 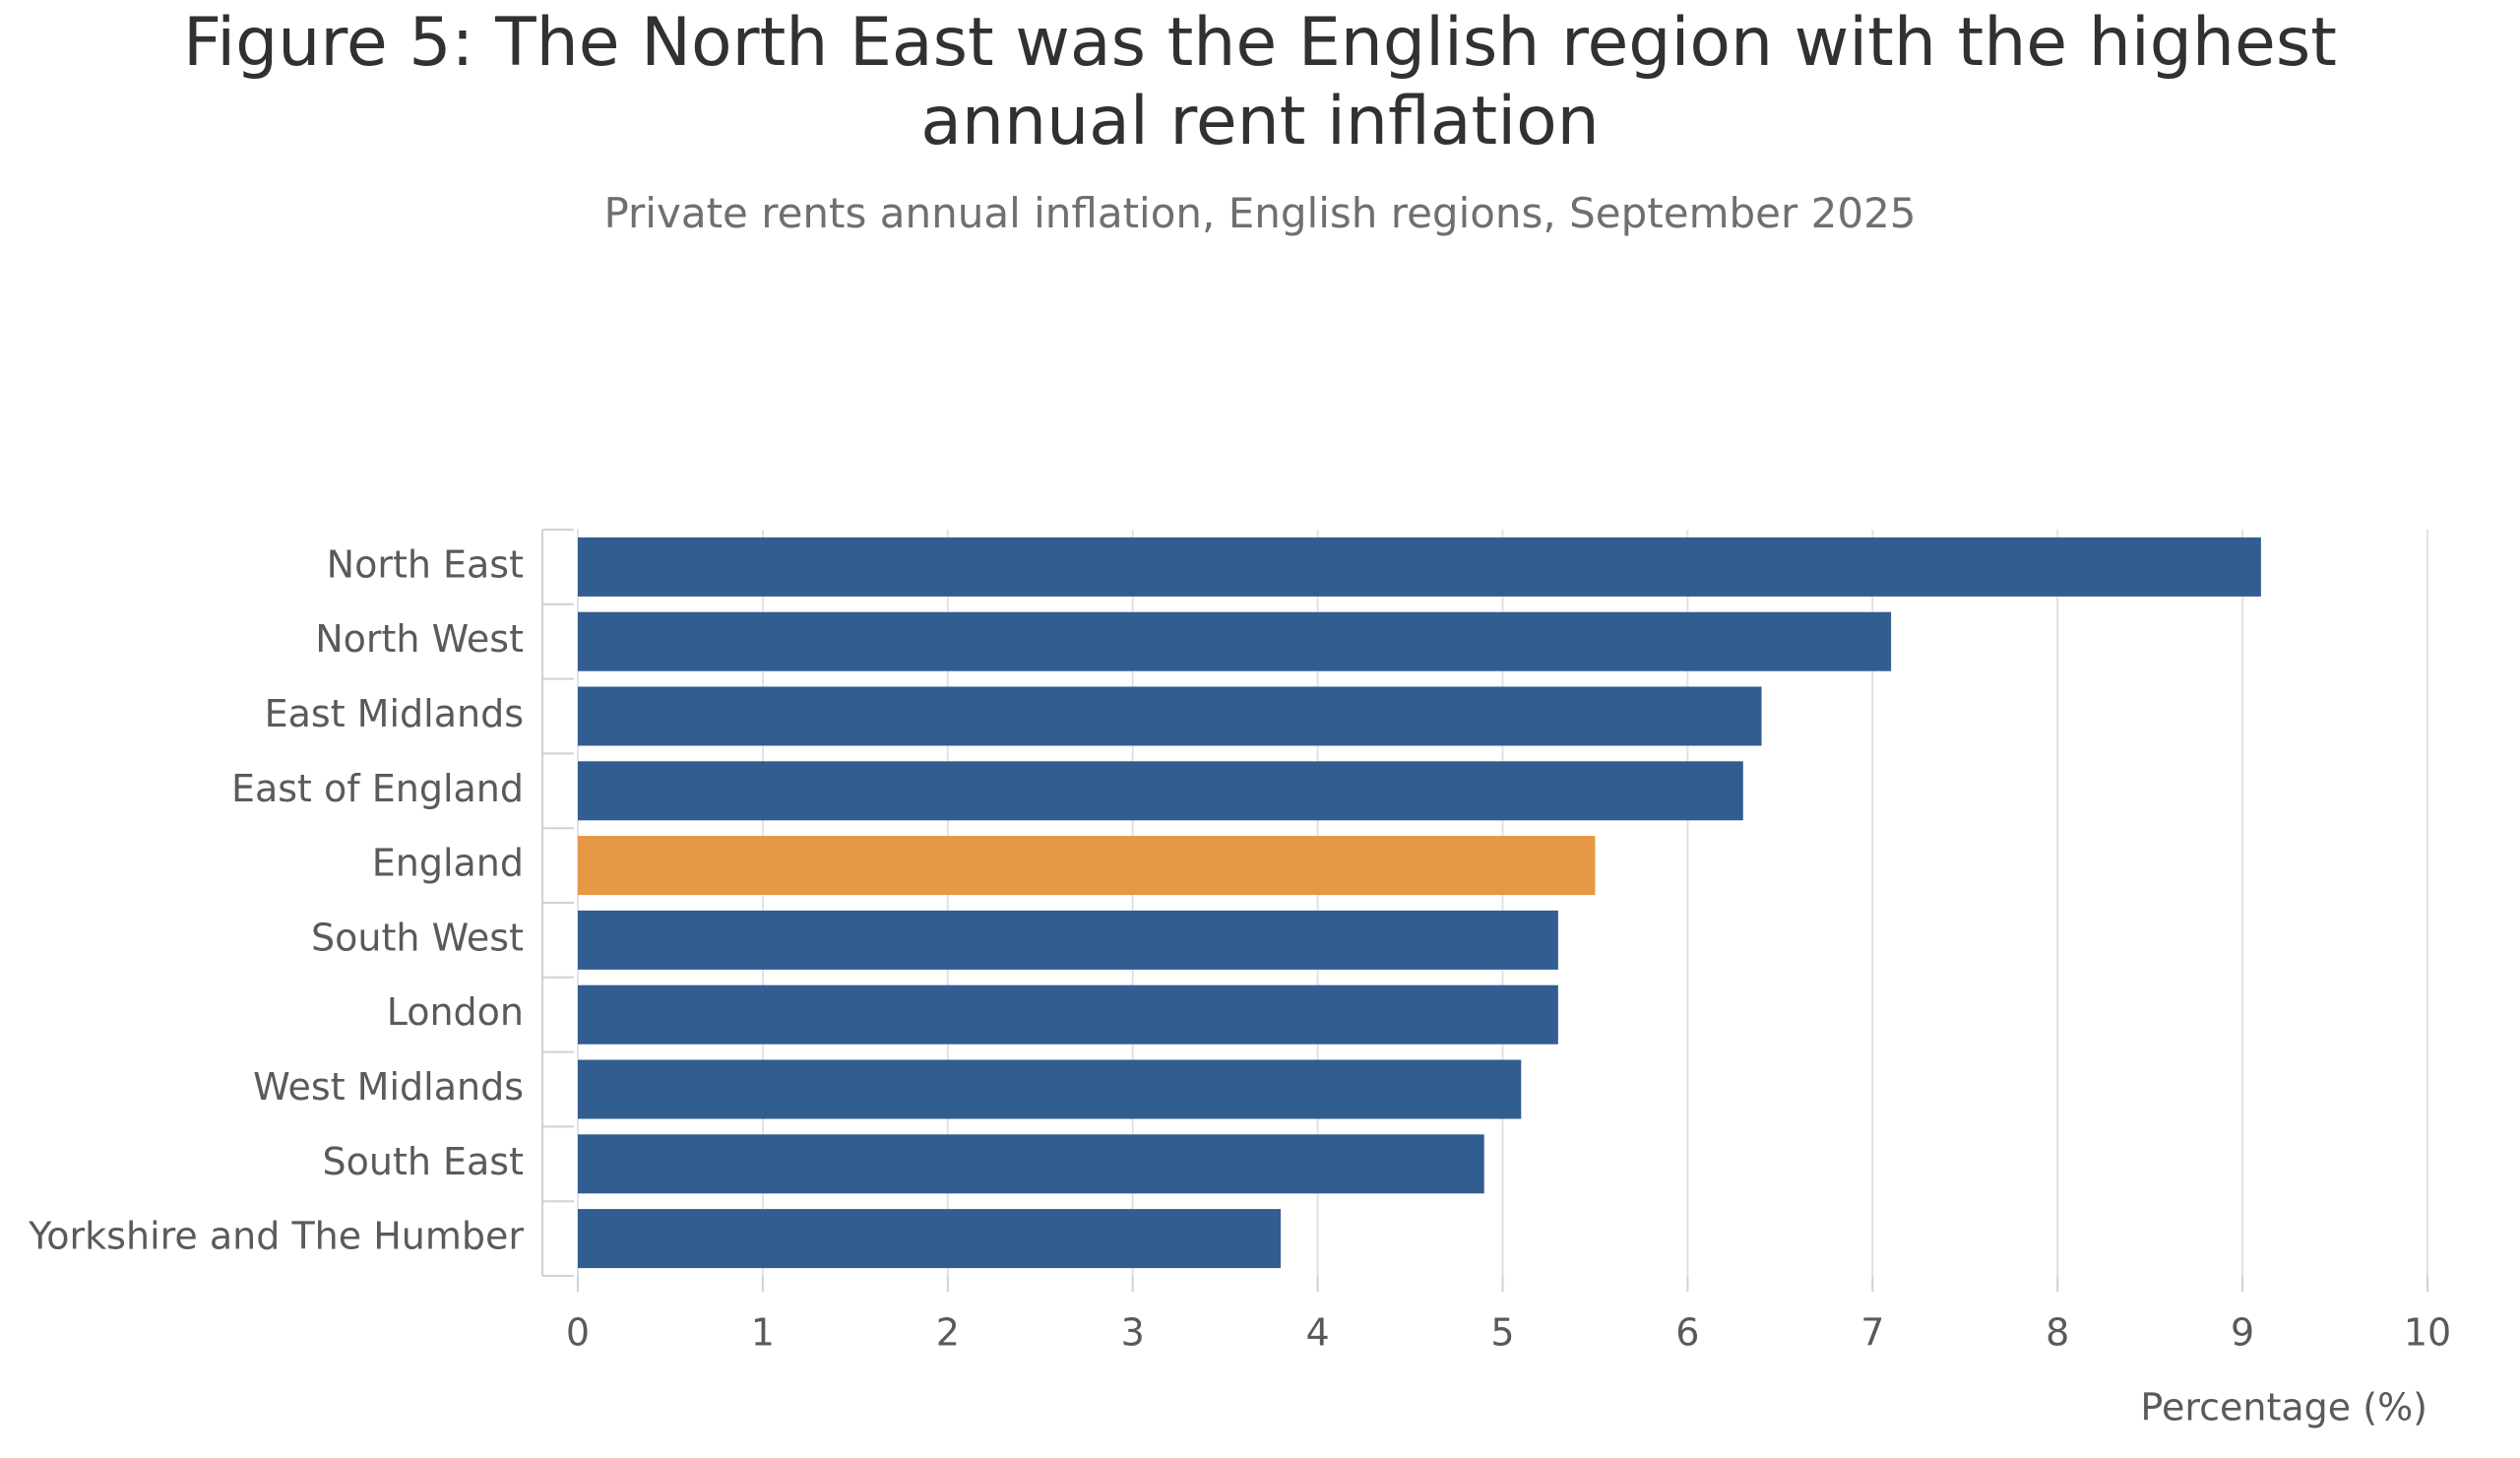 I want to click on y-tick-label: South West, so click(x=417, y=937).